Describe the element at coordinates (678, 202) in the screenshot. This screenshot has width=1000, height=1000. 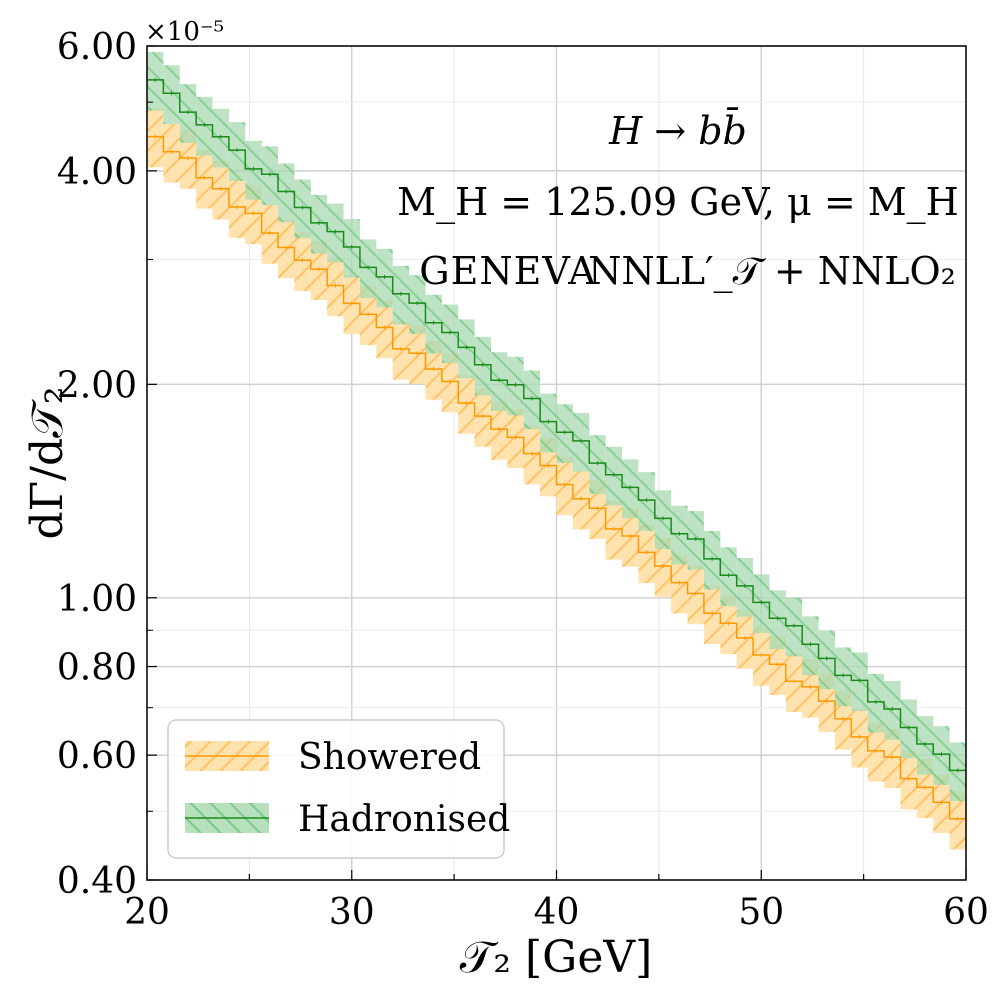
I see `annotation-params: M_H = 125.09 GeV, μ = M_H` at that location.